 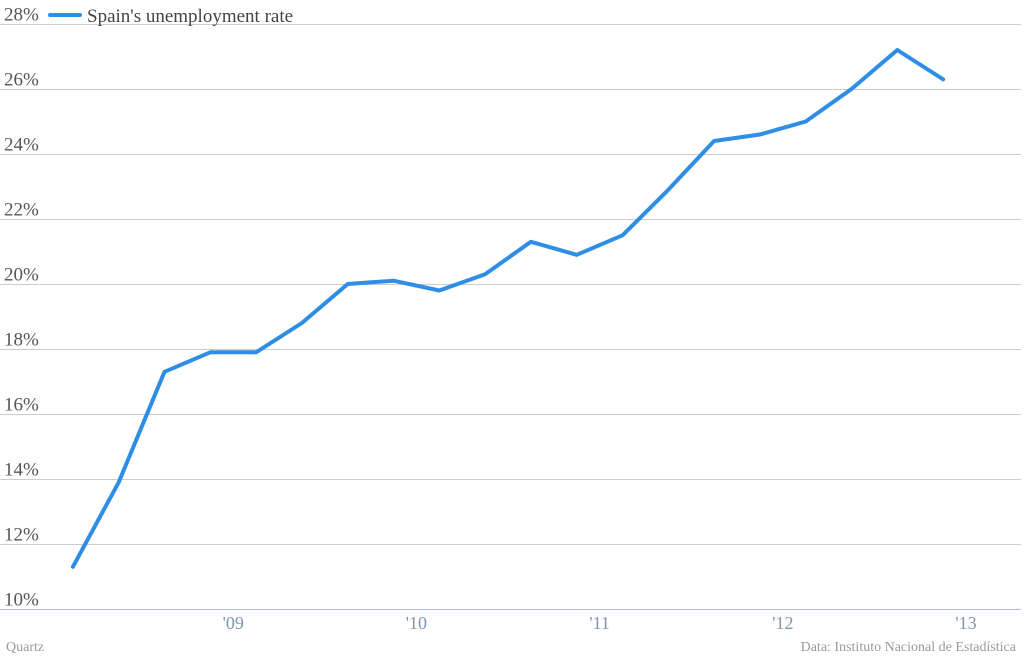 I want to click on y-axis-tick-labels: 10% 12% 14% 16% 18% 20% 22% 24% 26% 28%, so click(x=21, y=308).